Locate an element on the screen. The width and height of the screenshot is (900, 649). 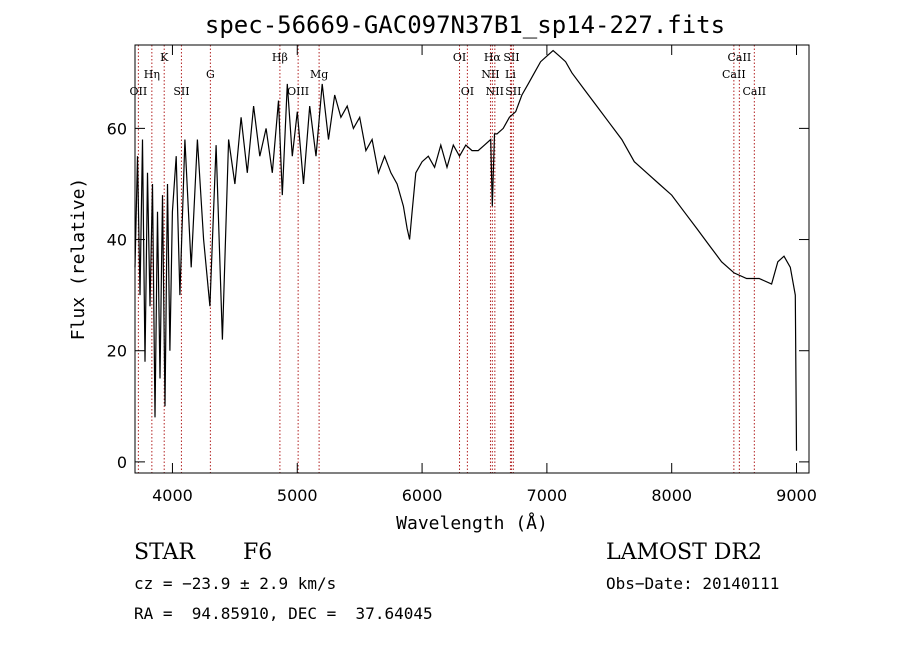
x-tick-label: 6000 is located at coordinates (422, 495).